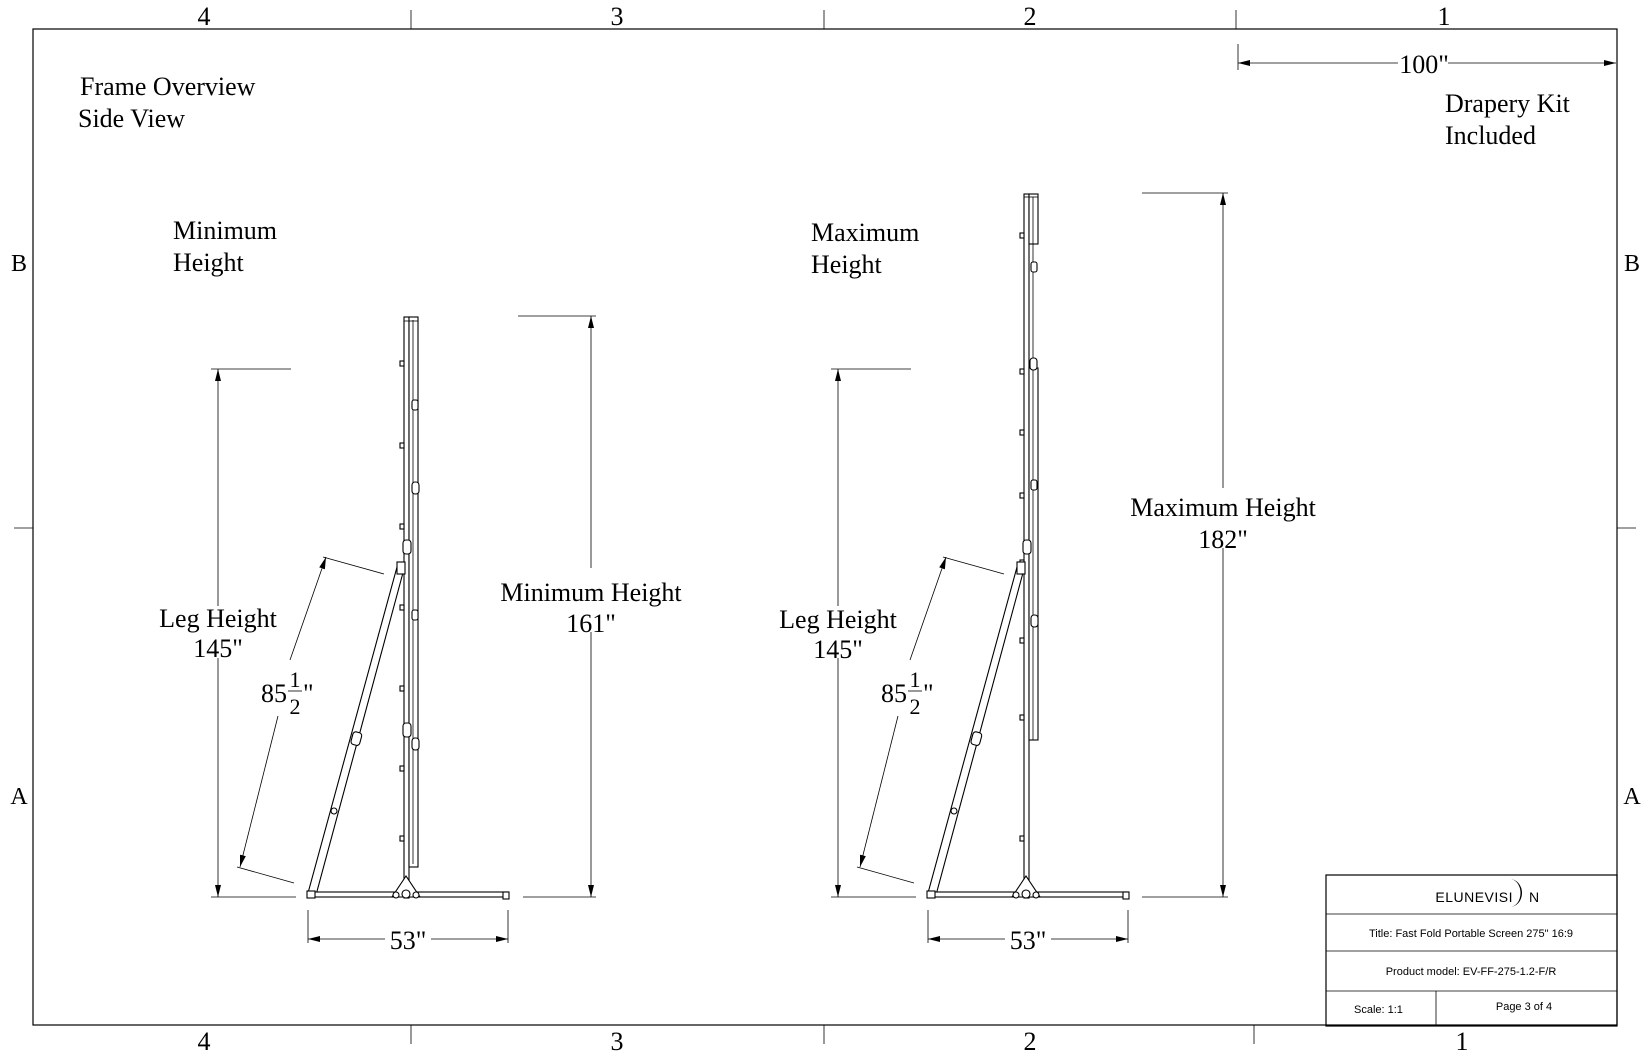 The height and width of the screenshot is (1056, 1641). What do you see at coordinates (915, 706) in the screenshot?
I see `max-brace-denominator: 2` at bounding box center [915, 706].